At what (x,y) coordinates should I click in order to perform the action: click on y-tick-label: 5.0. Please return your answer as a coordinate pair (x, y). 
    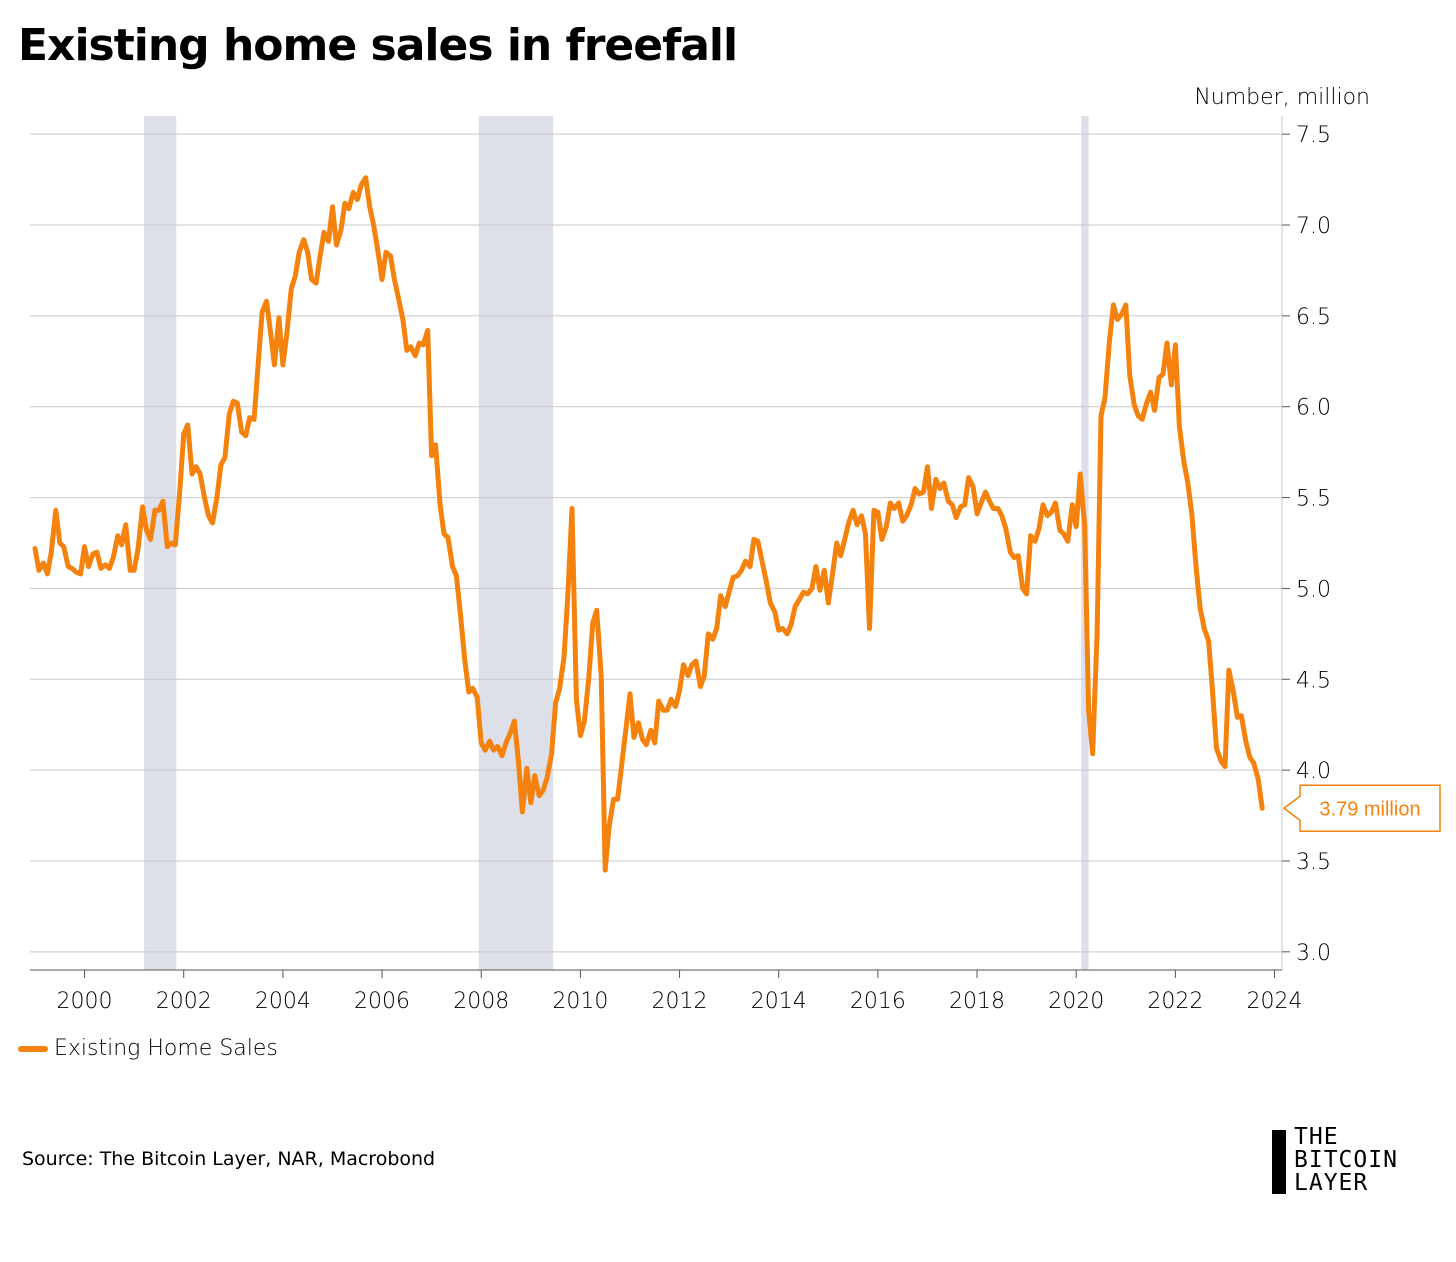
    Looking at the image, I should click on (1313, 589).